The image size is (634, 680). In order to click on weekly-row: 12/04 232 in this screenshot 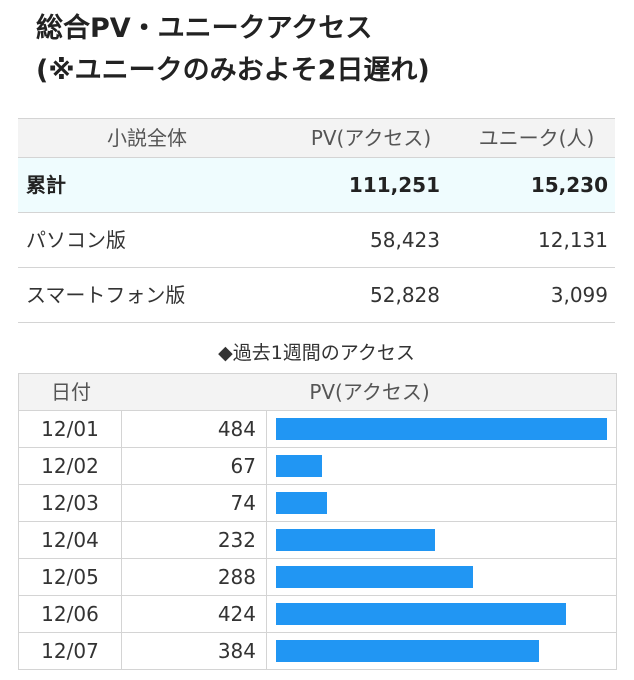, I will do `click(317, 540)`.